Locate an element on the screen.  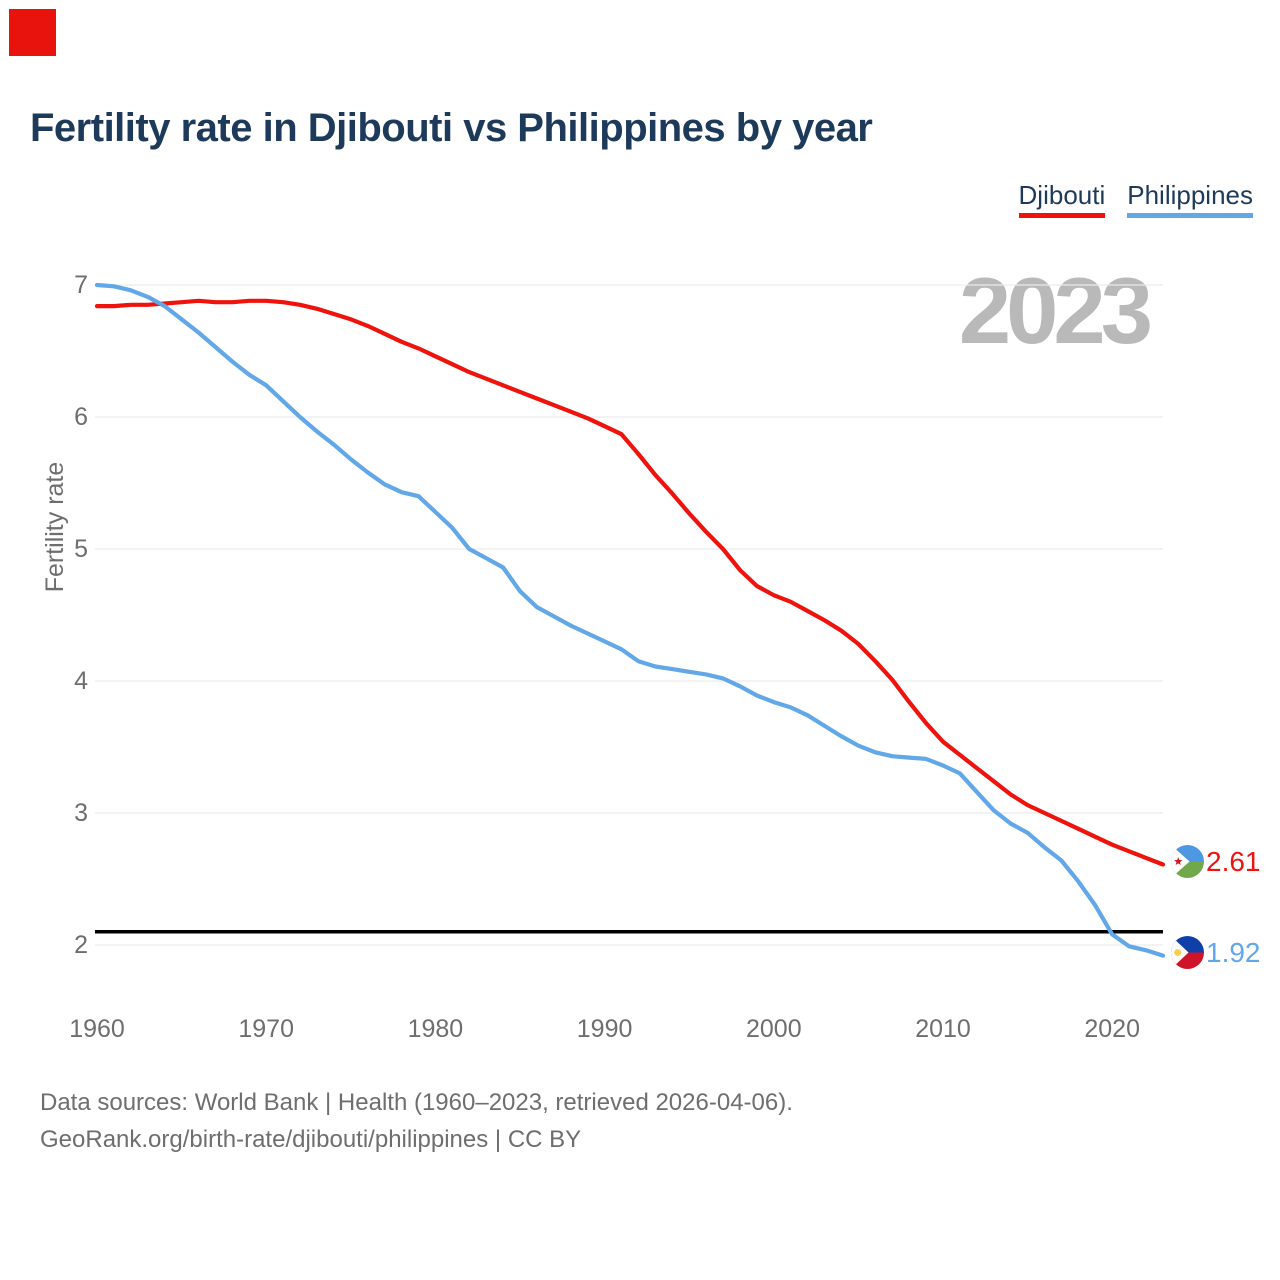
djibouti-flag-icon is located at coordinates (1187, 861).